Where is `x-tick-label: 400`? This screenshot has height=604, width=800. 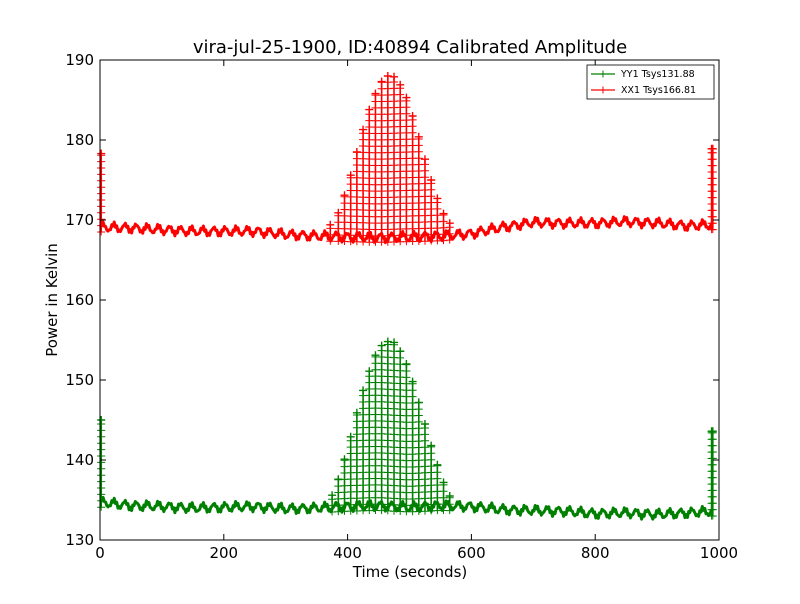 x-tick-label: 400 is located at coordinates (347, 553).